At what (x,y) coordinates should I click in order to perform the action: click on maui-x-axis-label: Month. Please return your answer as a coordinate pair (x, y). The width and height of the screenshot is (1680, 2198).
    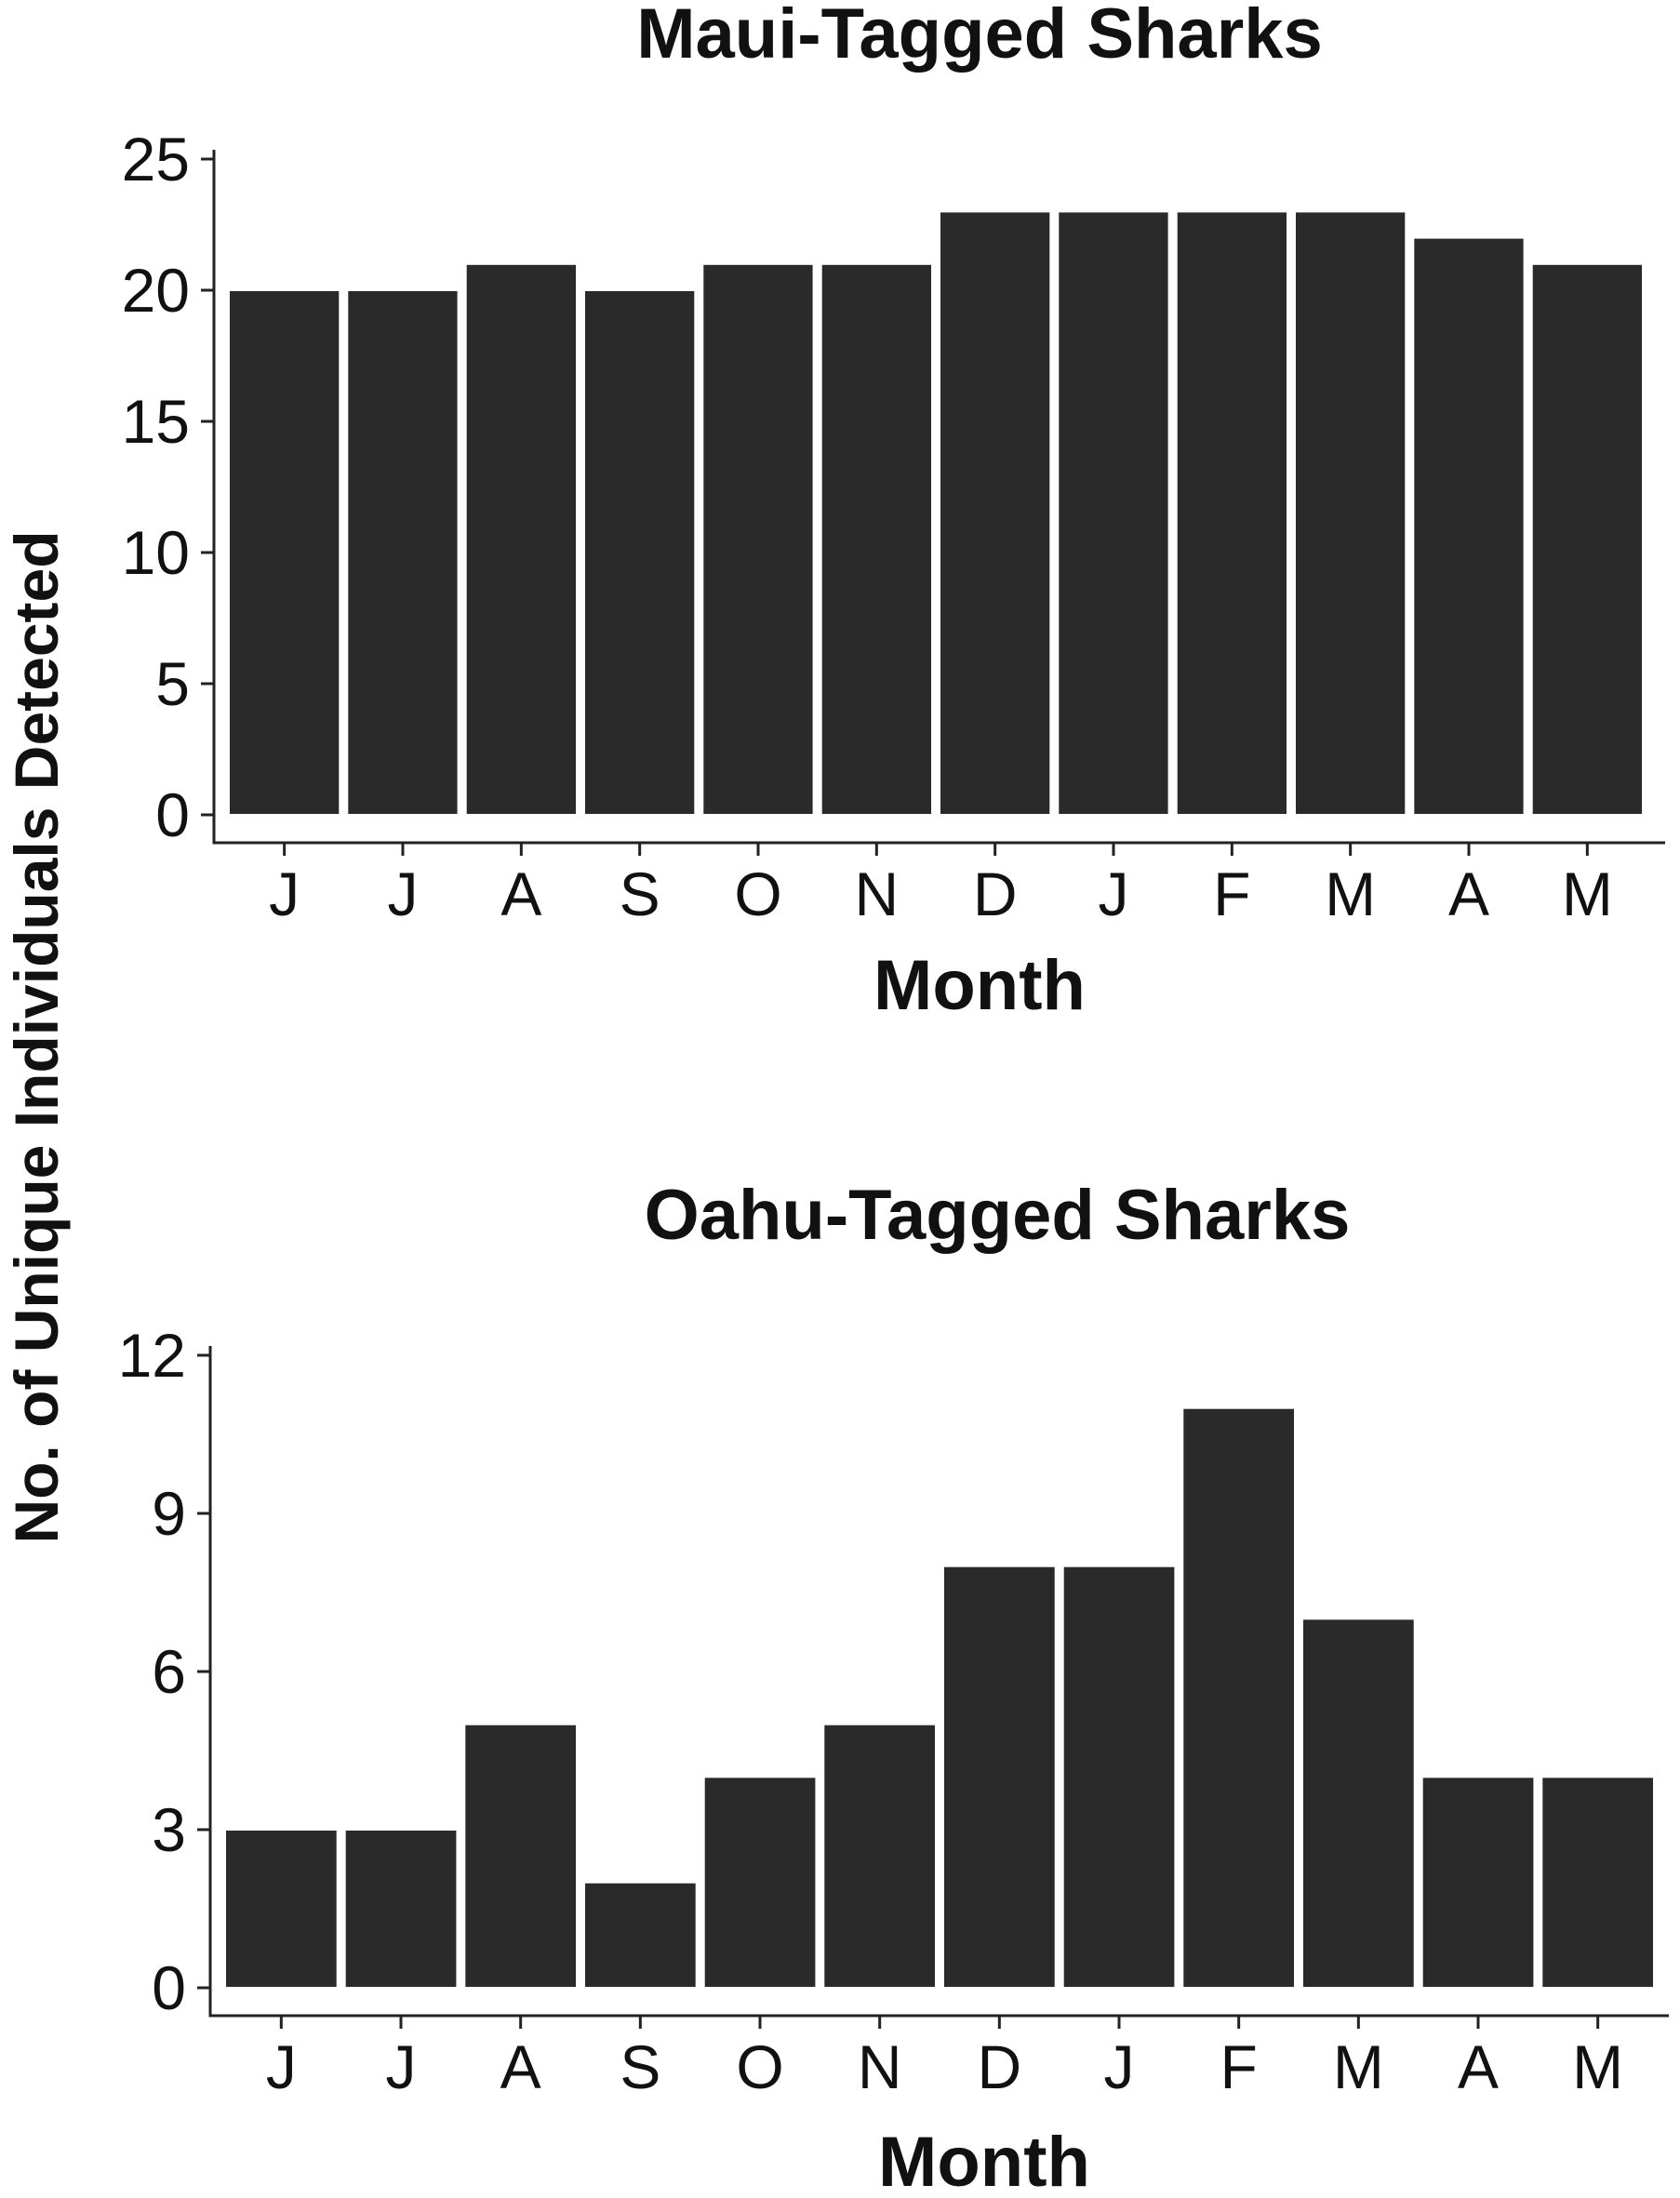
    Looking at the image, I should click on (979, 985).